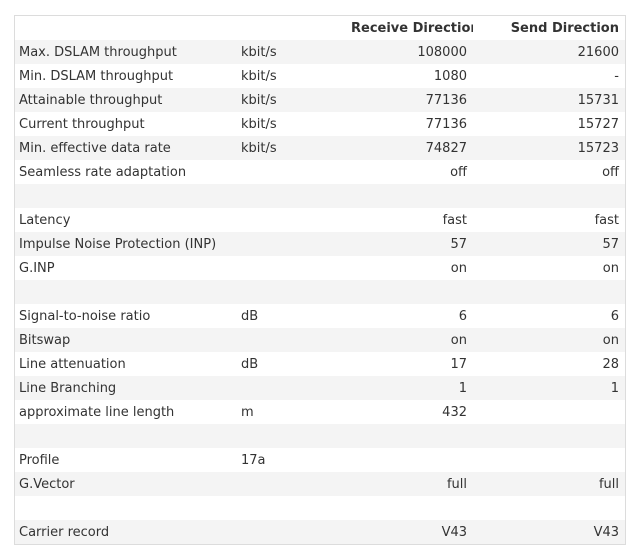  I want to click on send-cell: 15731, so click(549, 100).